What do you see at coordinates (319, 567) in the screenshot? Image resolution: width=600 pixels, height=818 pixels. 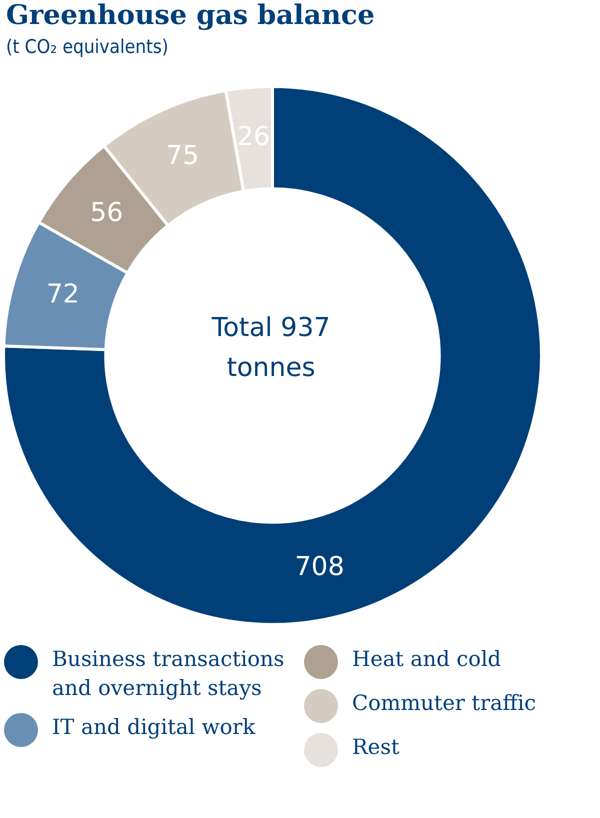 I see `data-label: 708` at bounding box center [319, 567].